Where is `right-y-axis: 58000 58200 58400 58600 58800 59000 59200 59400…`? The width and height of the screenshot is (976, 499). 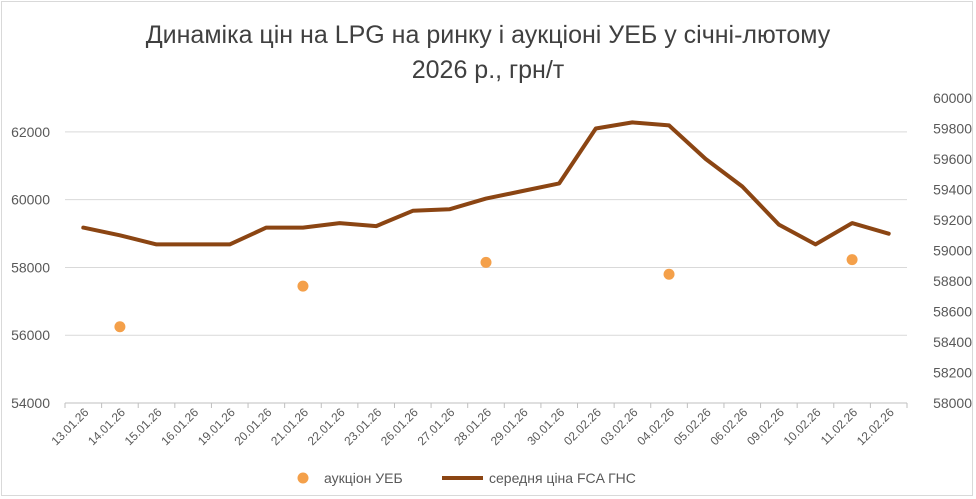 right-y-axis: 58000 58200 58400 58600 58800 59000 59200 59400… is located at coordinates (952, 250).